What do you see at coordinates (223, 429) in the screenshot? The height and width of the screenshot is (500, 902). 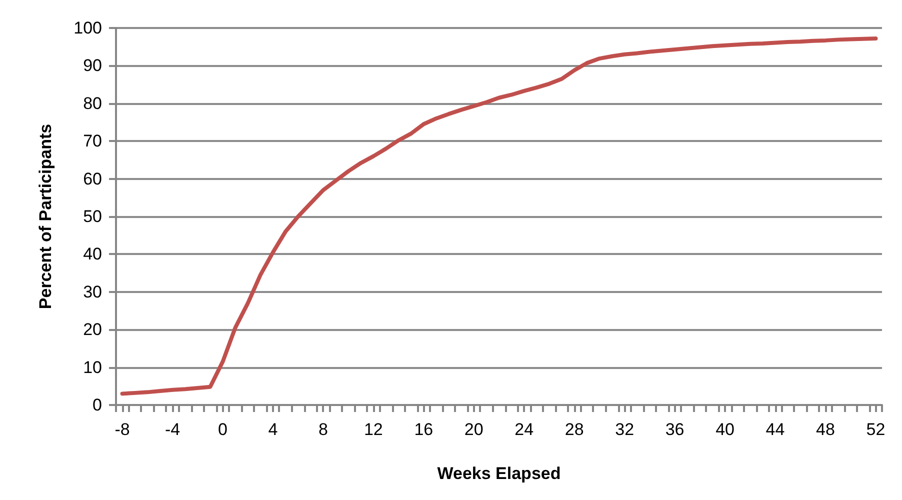 I see `x-tick-label: 0` at bounding box center [223, 429].